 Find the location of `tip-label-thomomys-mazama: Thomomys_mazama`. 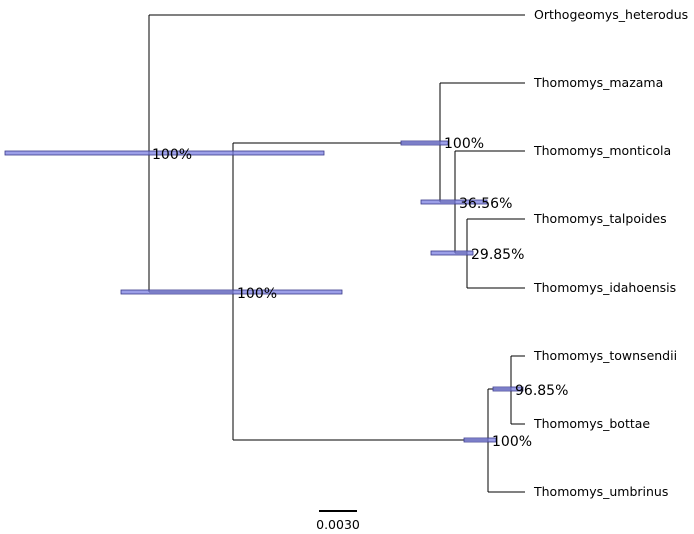

tip-label-thomomys-mazama: Thomomys_mazama is located at coordinates (598, 82).